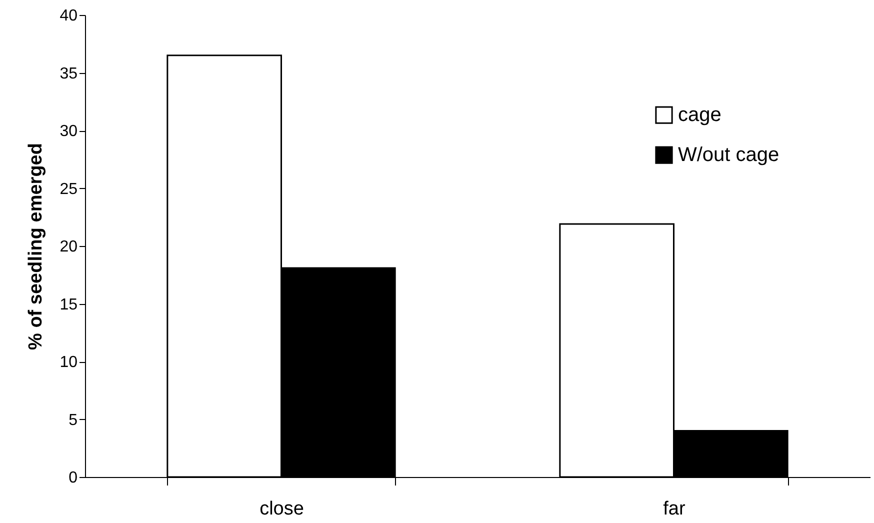 The width and height of the screenshot is (874, 523). I want to click on y-tick-label: 35, so click(69, 73).